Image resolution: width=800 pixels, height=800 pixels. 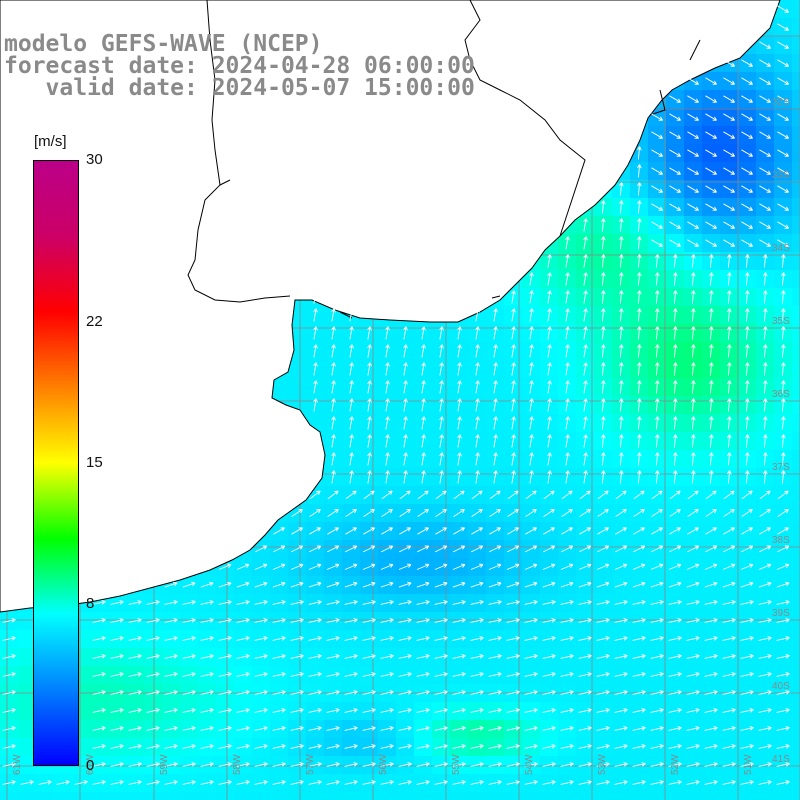 What do you see at coordinates (781, 540) in the screenshot?
I see `latitude-label: 38S` at bounding box center [781, 540].